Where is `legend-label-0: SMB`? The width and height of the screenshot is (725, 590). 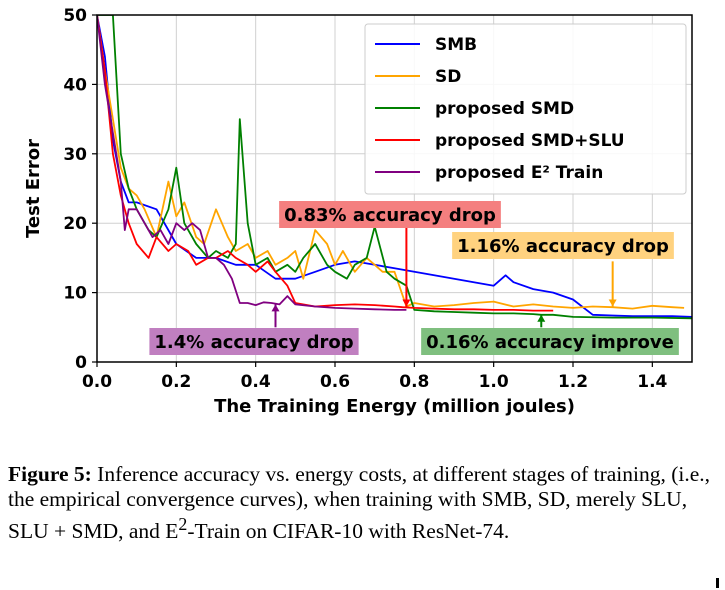
legend-label-0: SMB is located at coordinates (456, 45).